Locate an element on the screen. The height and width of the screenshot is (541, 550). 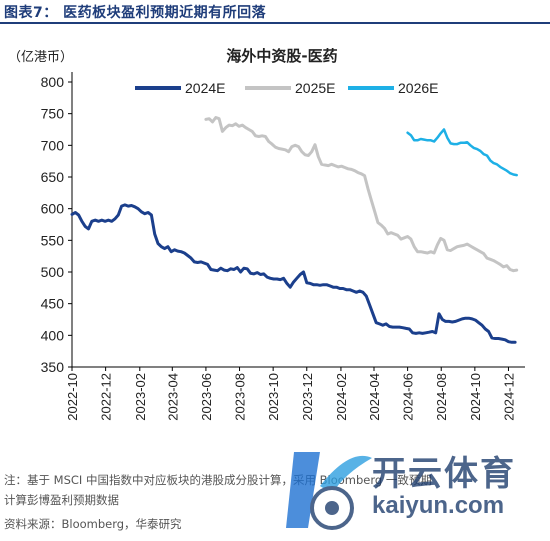
x-tick-label-2022-12: 2022-12 is located at coordinates (106, 397).